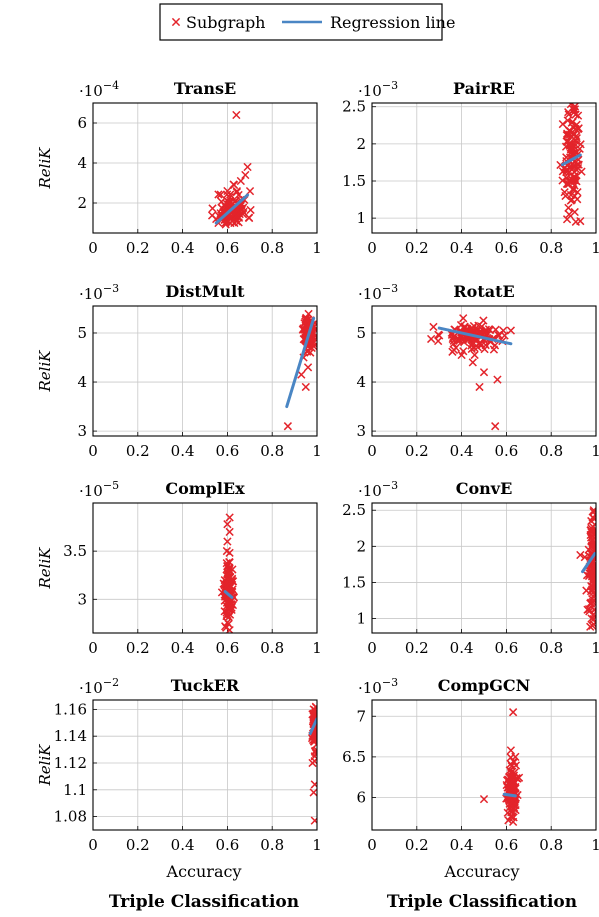 Image resolution: width=599 pixels, height=917 pixels. Describe the element at coordinates (205, 88) in the screenshot. I see `panel-title: TransE` at that location.